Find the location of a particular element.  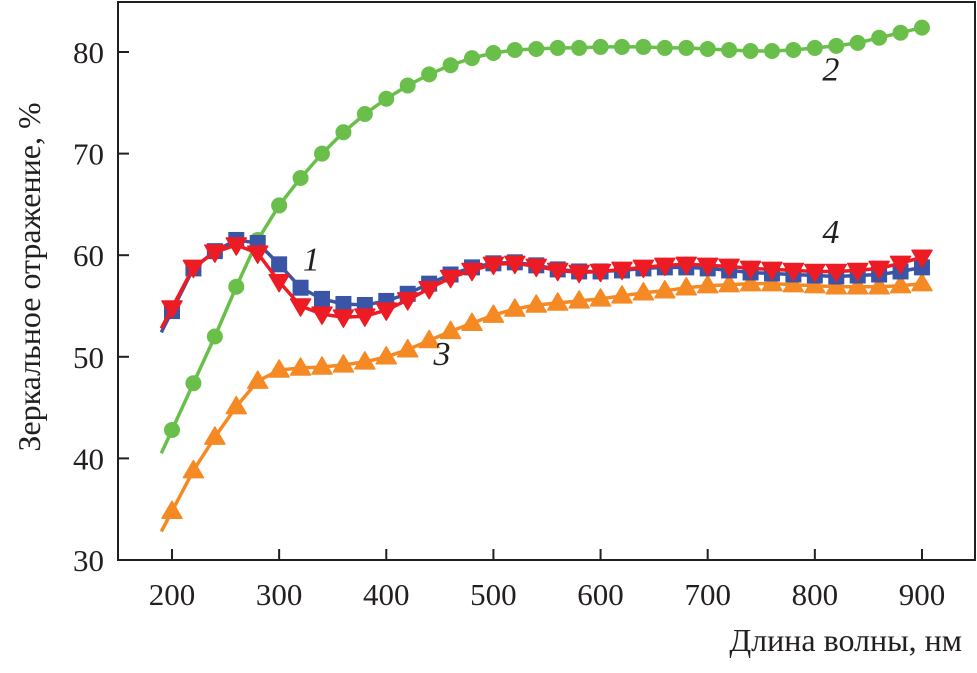

x-tick-label: 700 is located at coordinates (707, 594).